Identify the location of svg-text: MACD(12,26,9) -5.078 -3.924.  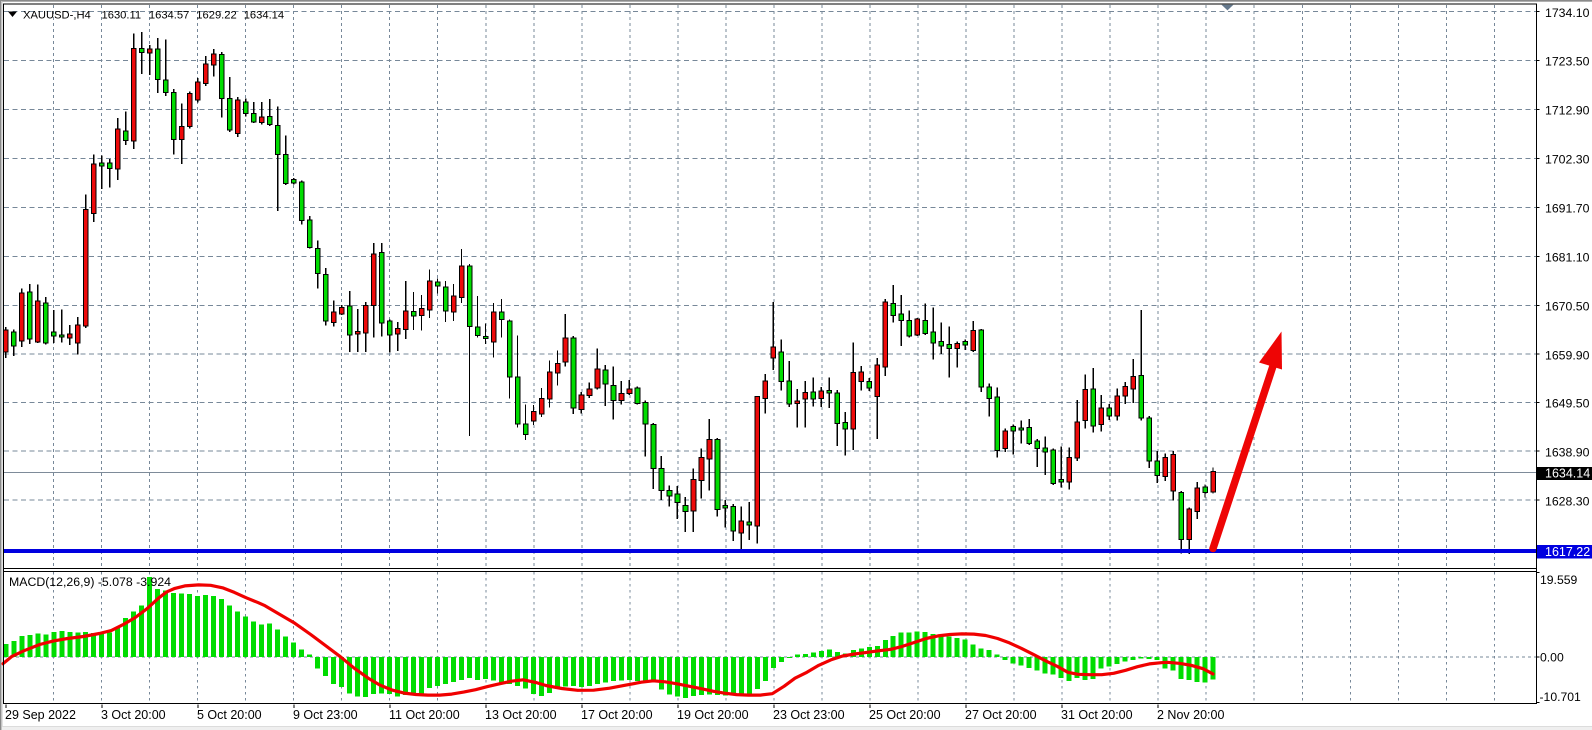
(90, 582).